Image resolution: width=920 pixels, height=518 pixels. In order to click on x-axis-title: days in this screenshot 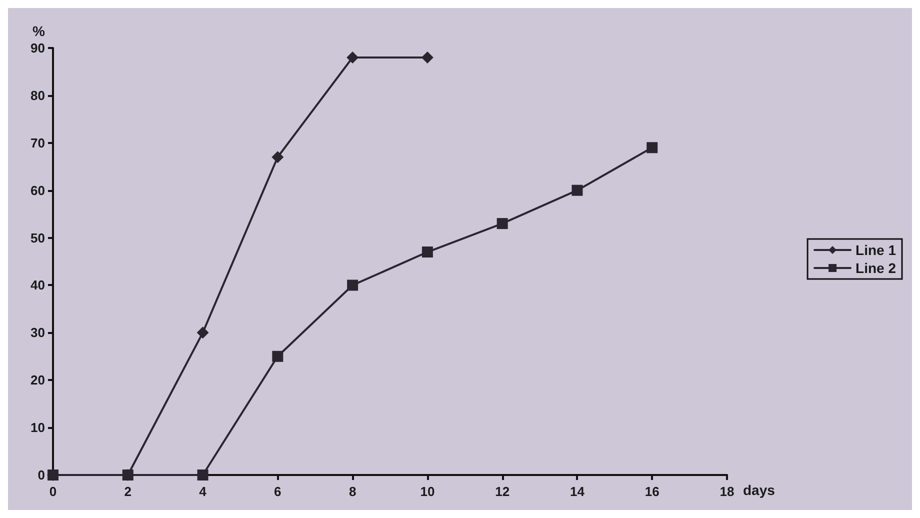, I will do `click(759, 490)`.